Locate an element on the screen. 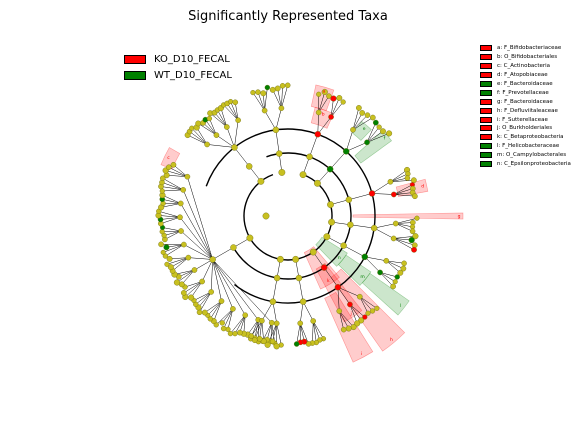 This screenshot has width=576, height=432. taxa-legend-item: i: F_Sutterellaceae is located at coordinates (525, 119).